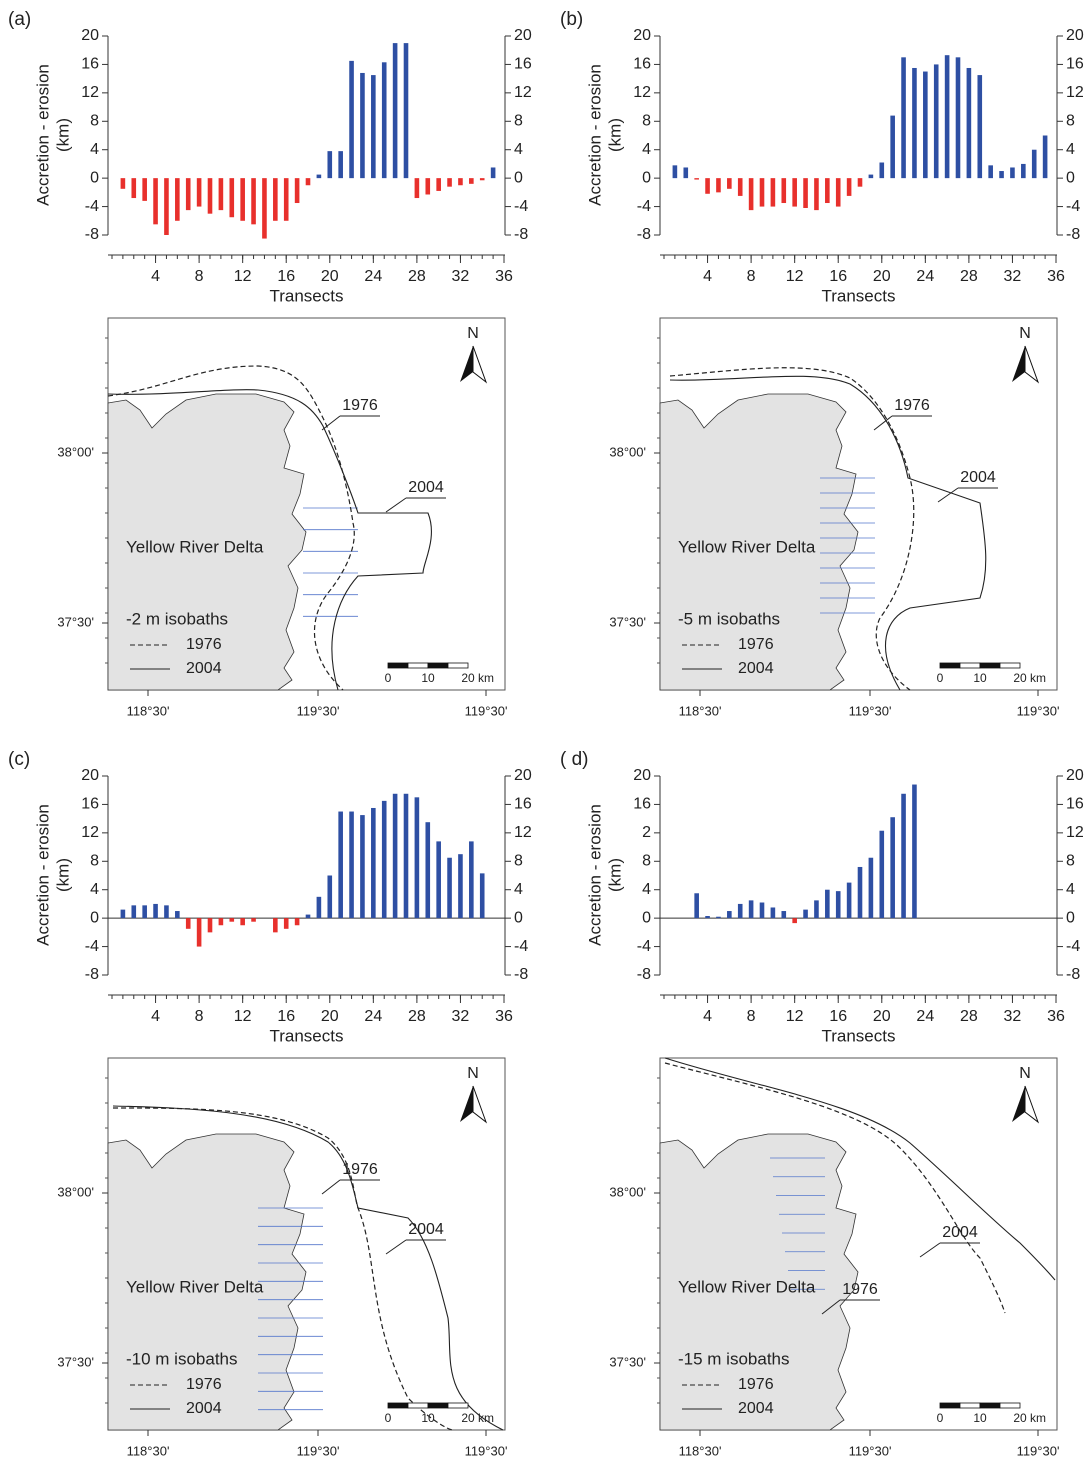 This screenshot has width=1091, height=1459. Describe the element at coordinates (1070, 917) in the screenshot. I see `y2-tick-label: 0` at that location.